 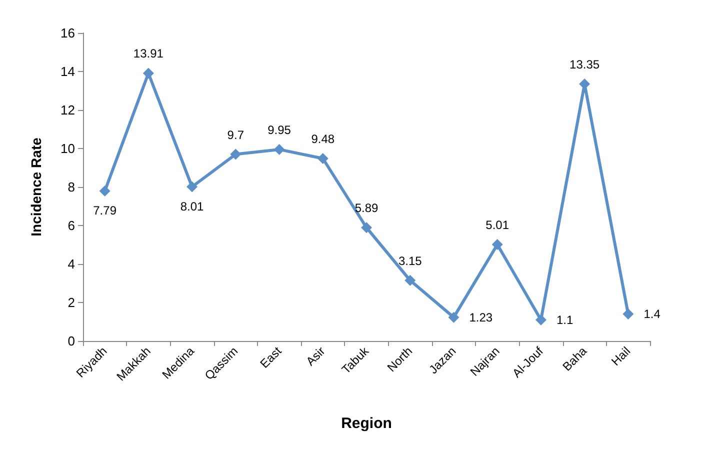 I want to click on data-label: 13.91, so click(x=148, y=53).